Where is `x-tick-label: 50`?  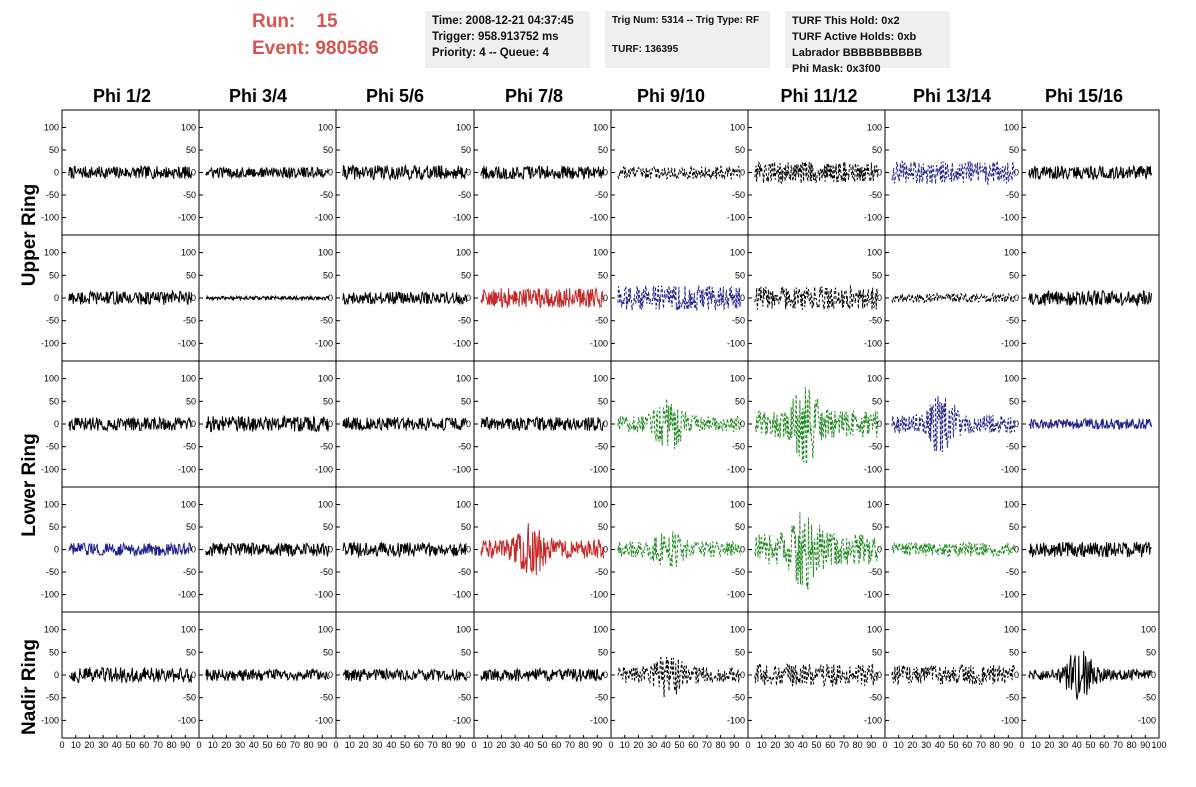 x-tick-label: 50 is located at coordinates (267, 745).